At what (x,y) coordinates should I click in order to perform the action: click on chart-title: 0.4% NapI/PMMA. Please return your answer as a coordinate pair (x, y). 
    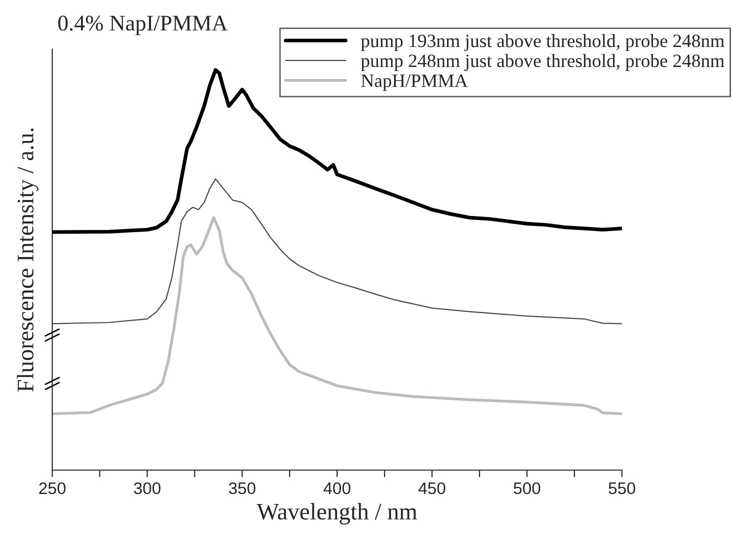
    Looking at the image, I should click on (143, 26).